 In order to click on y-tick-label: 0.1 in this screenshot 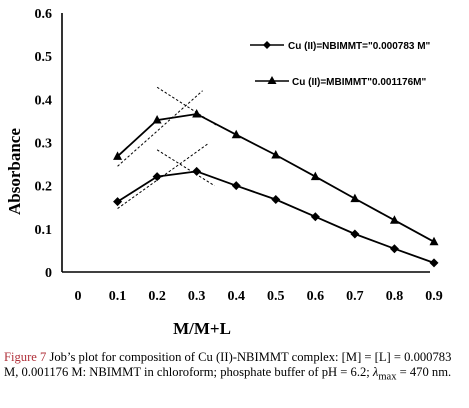, I will do `click(44, 230)`.